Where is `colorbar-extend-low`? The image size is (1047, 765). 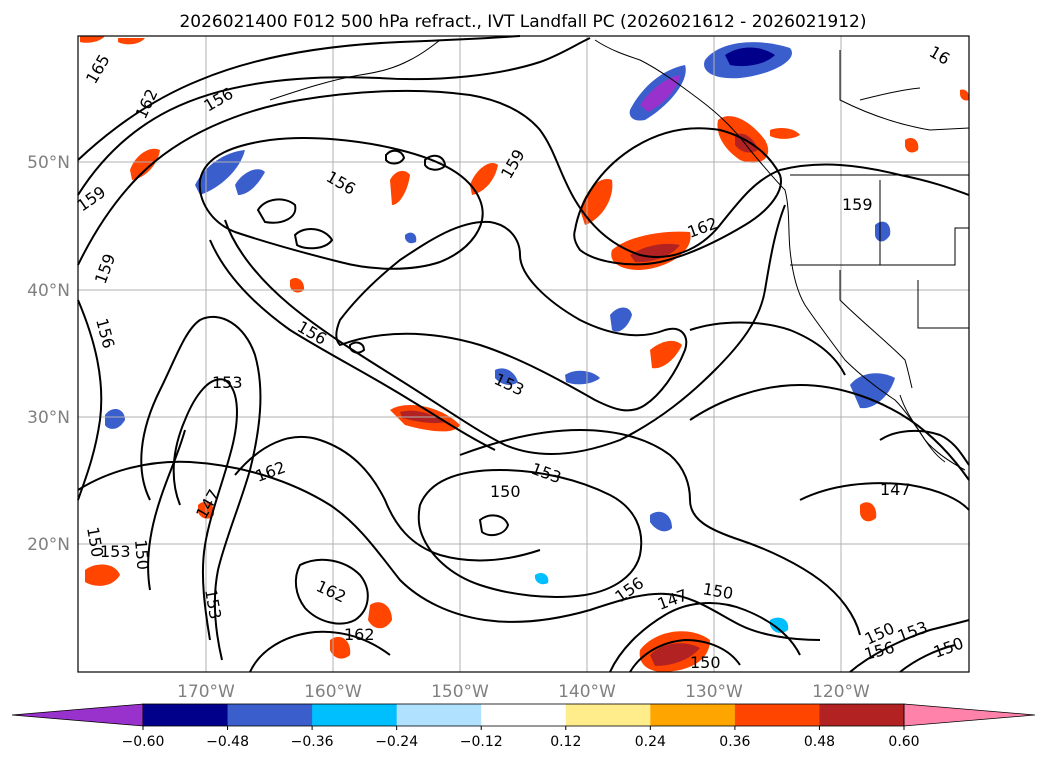 colorbar-extend-low is located at coordinates (77, 715).